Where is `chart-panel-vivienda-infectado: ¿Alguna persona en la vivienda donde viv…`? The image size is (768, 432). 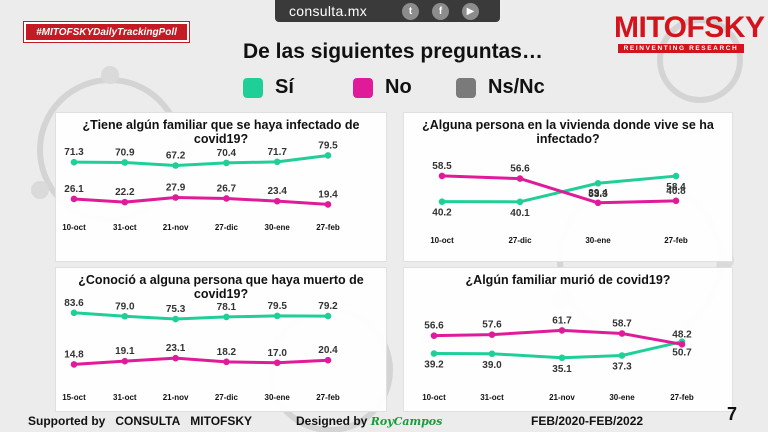
chart-panel-vivienda-infectado: ¿Alguna persona en la vivienda donde viv… is located at coordinates (568, 187).